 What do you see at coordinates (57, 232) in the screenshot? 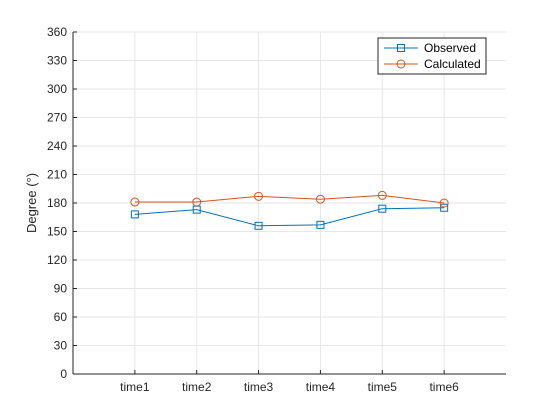
I see `y-tick-label: 150` at bounding box center [57, 232].